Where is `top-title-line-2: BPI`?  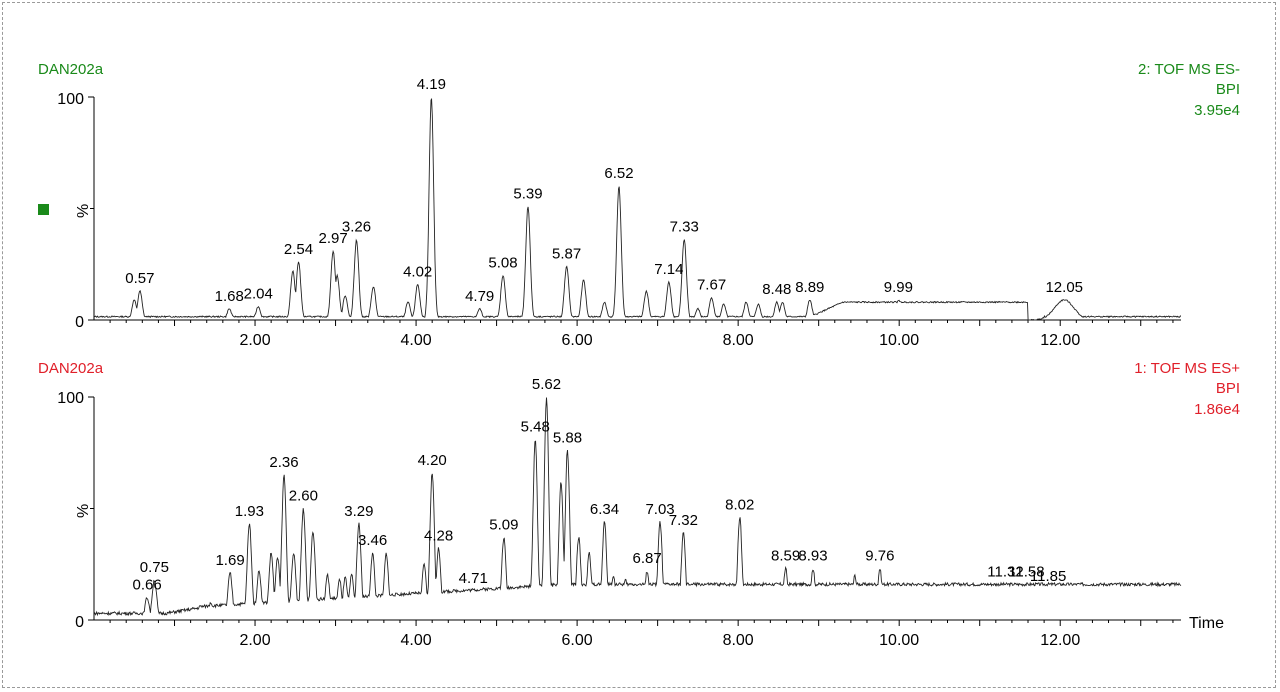
top-title-line-2: BPI is located at coordinates (1228, 89).